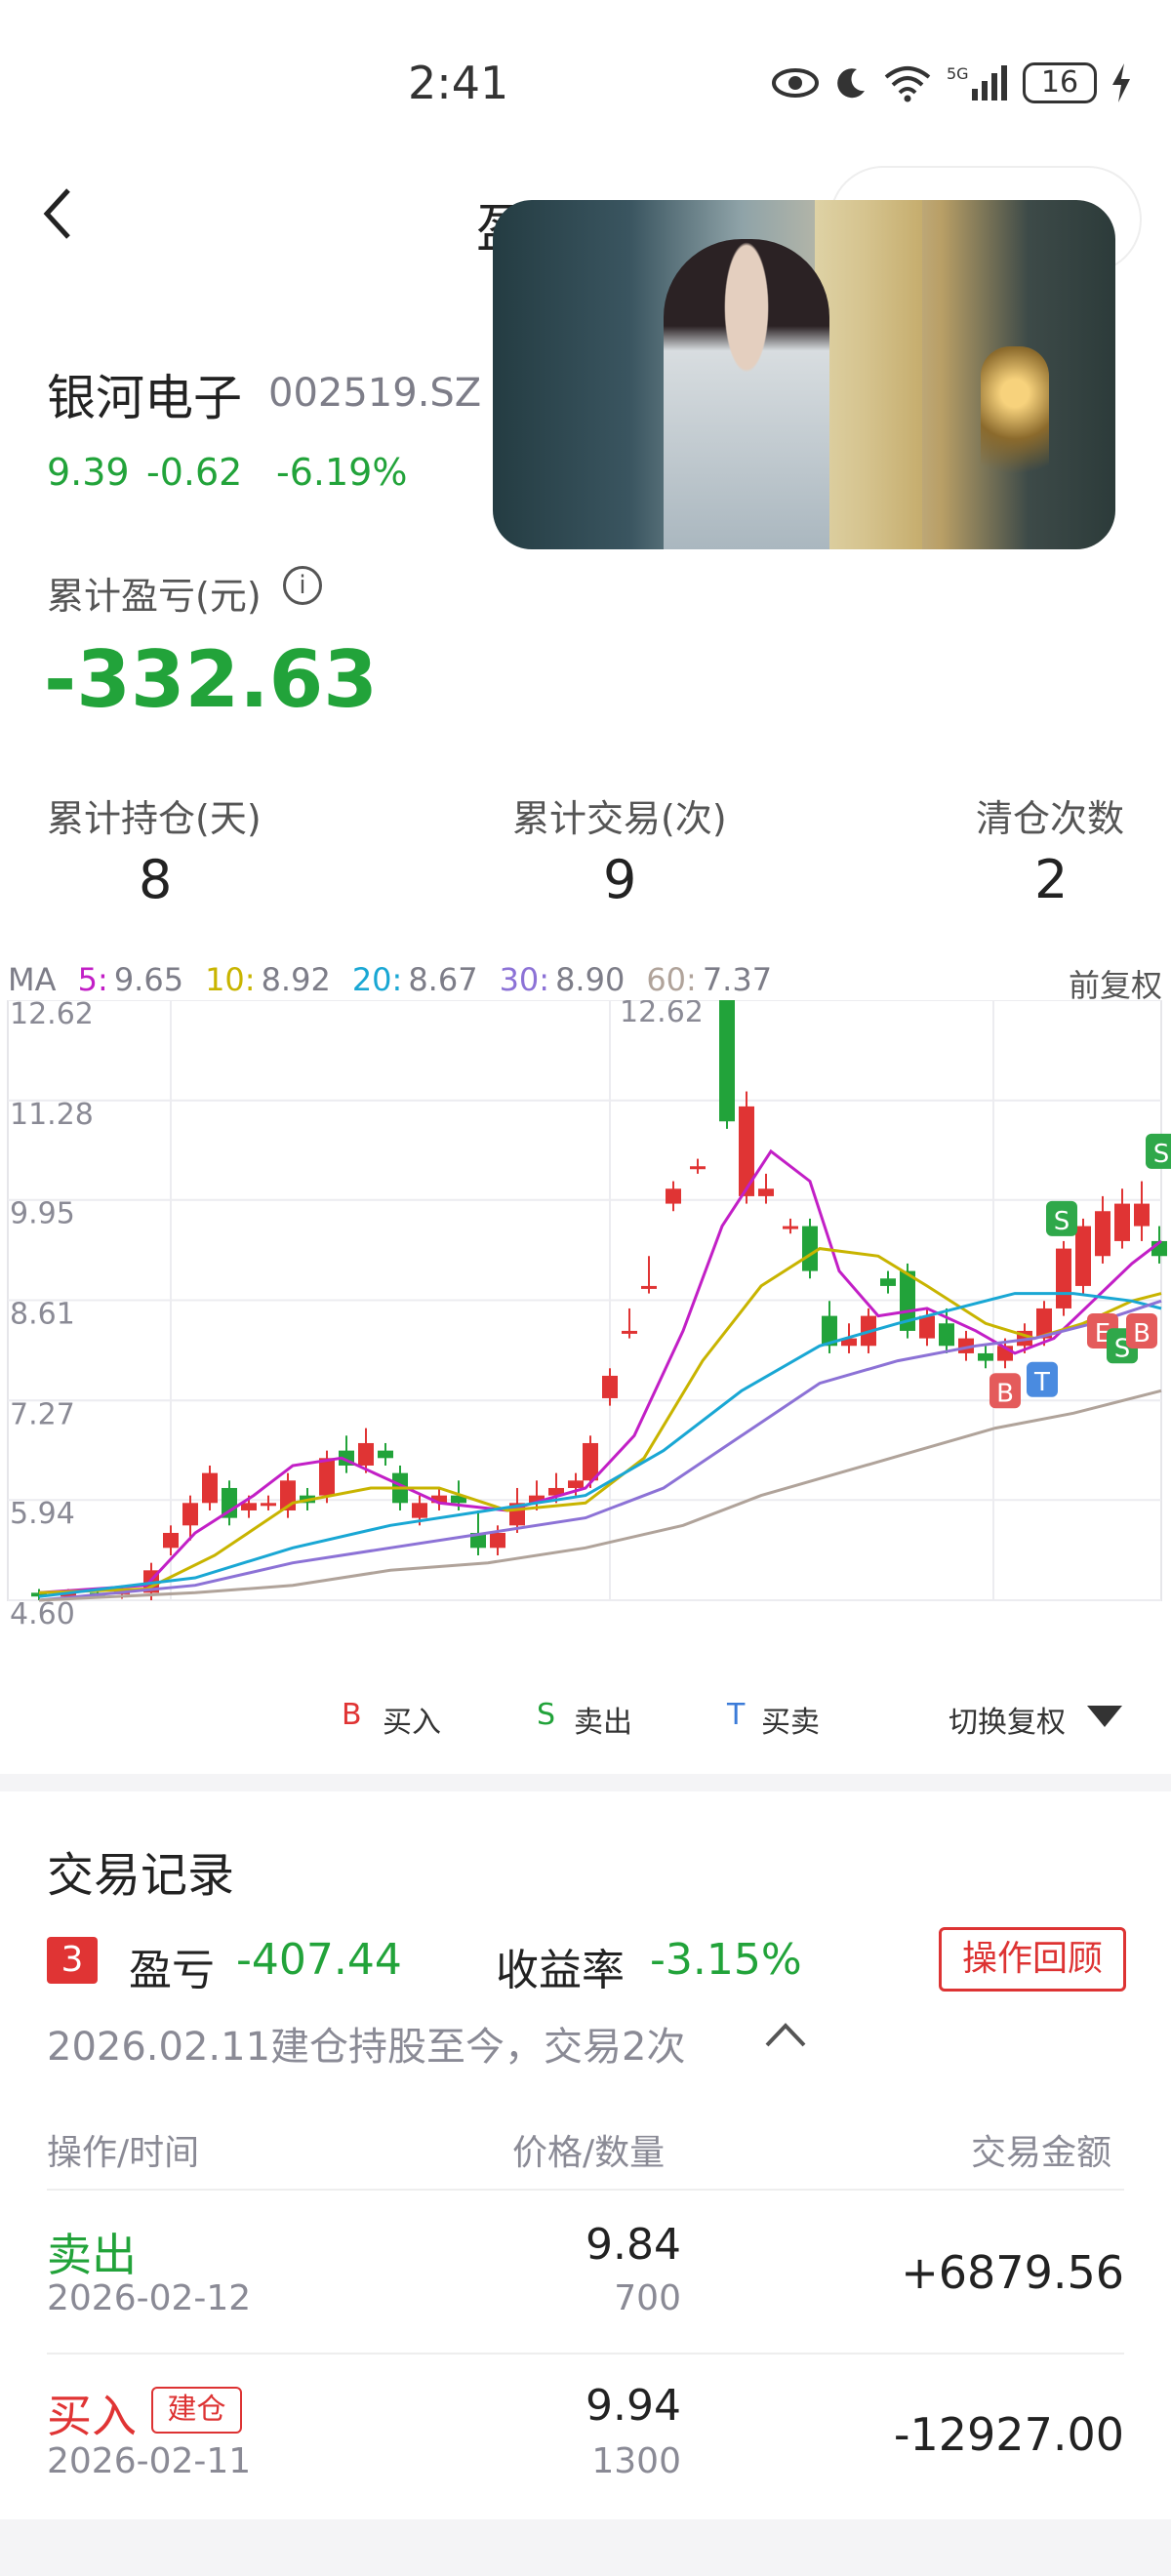  Describe the element at coordinates (319, 1960) in the screenshot. I see `record-pl-value: -407.44` at that location.